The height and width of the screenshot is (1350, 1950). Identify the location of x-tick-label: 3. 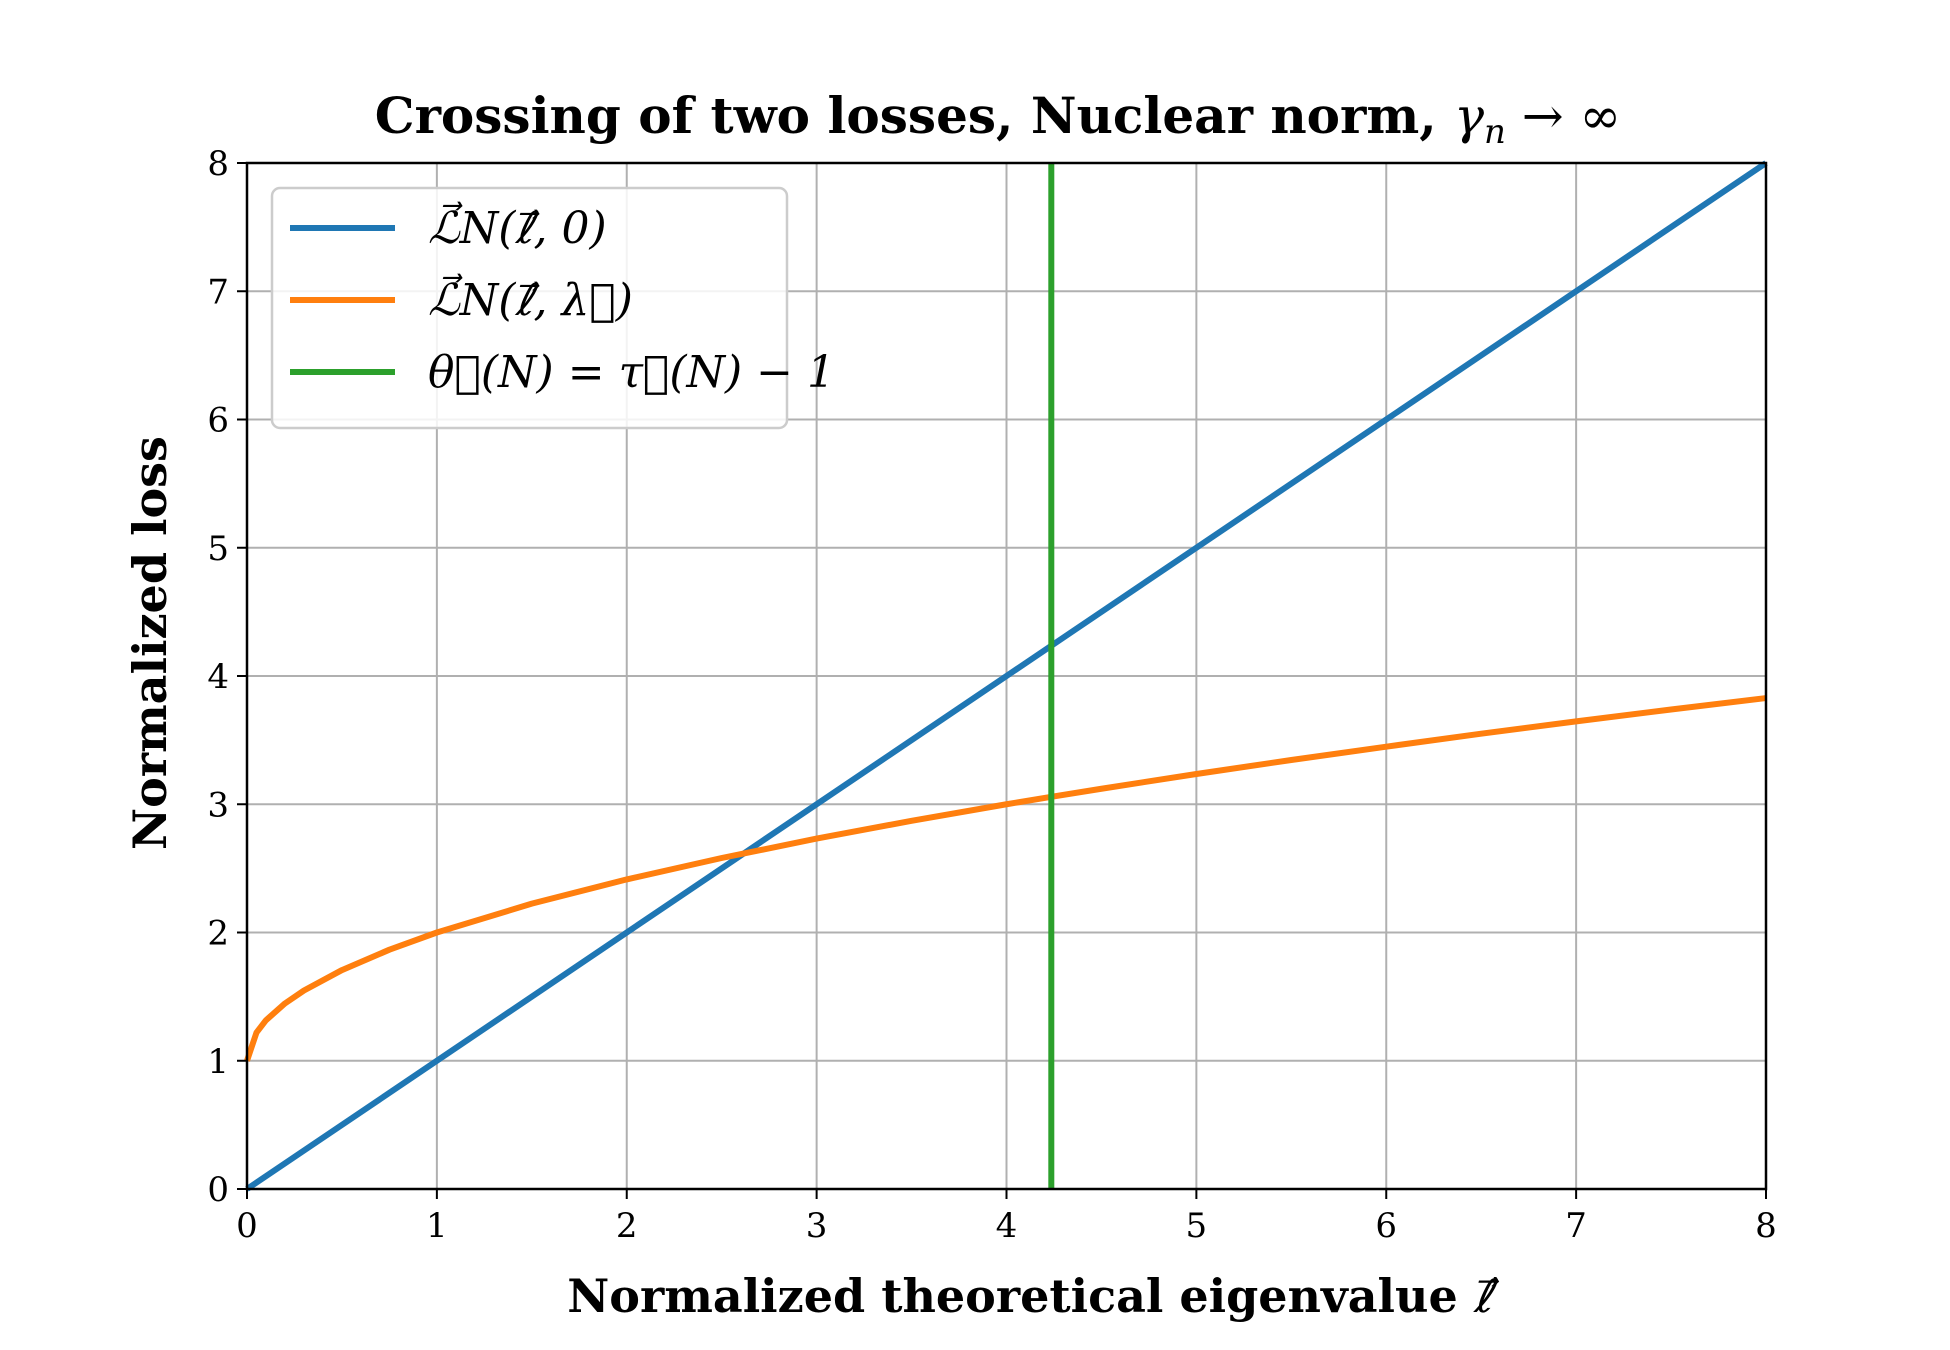
(817, 1226).